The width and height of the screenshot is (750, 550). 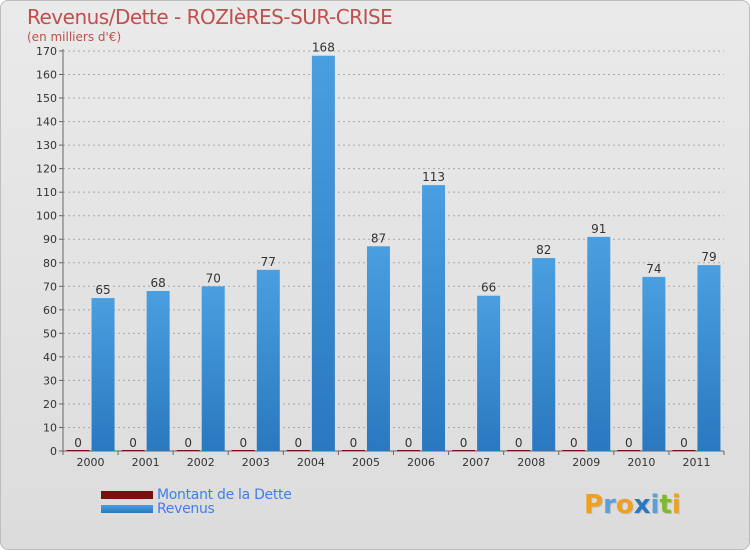 I want to click on data-label-revenus: 113, so click(x=433, y=177).